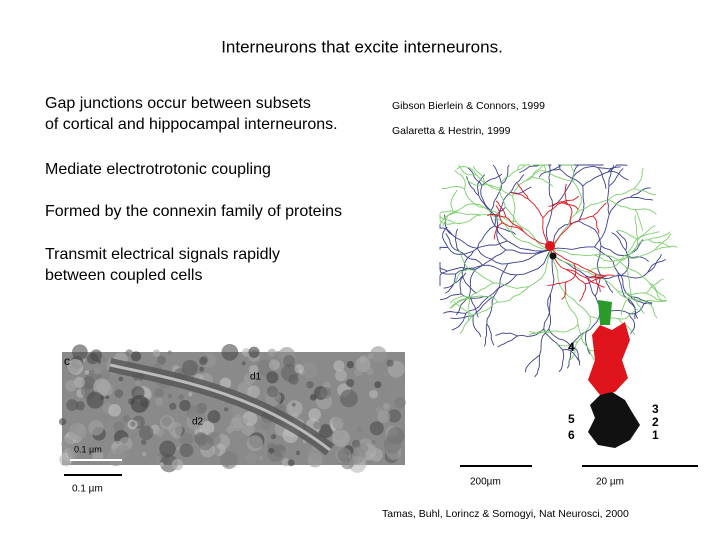  What do you see at coordinates (87, 489) in the screenshot?
I see `scale-label: 0.1 µm` at bounding box center [87, 489].